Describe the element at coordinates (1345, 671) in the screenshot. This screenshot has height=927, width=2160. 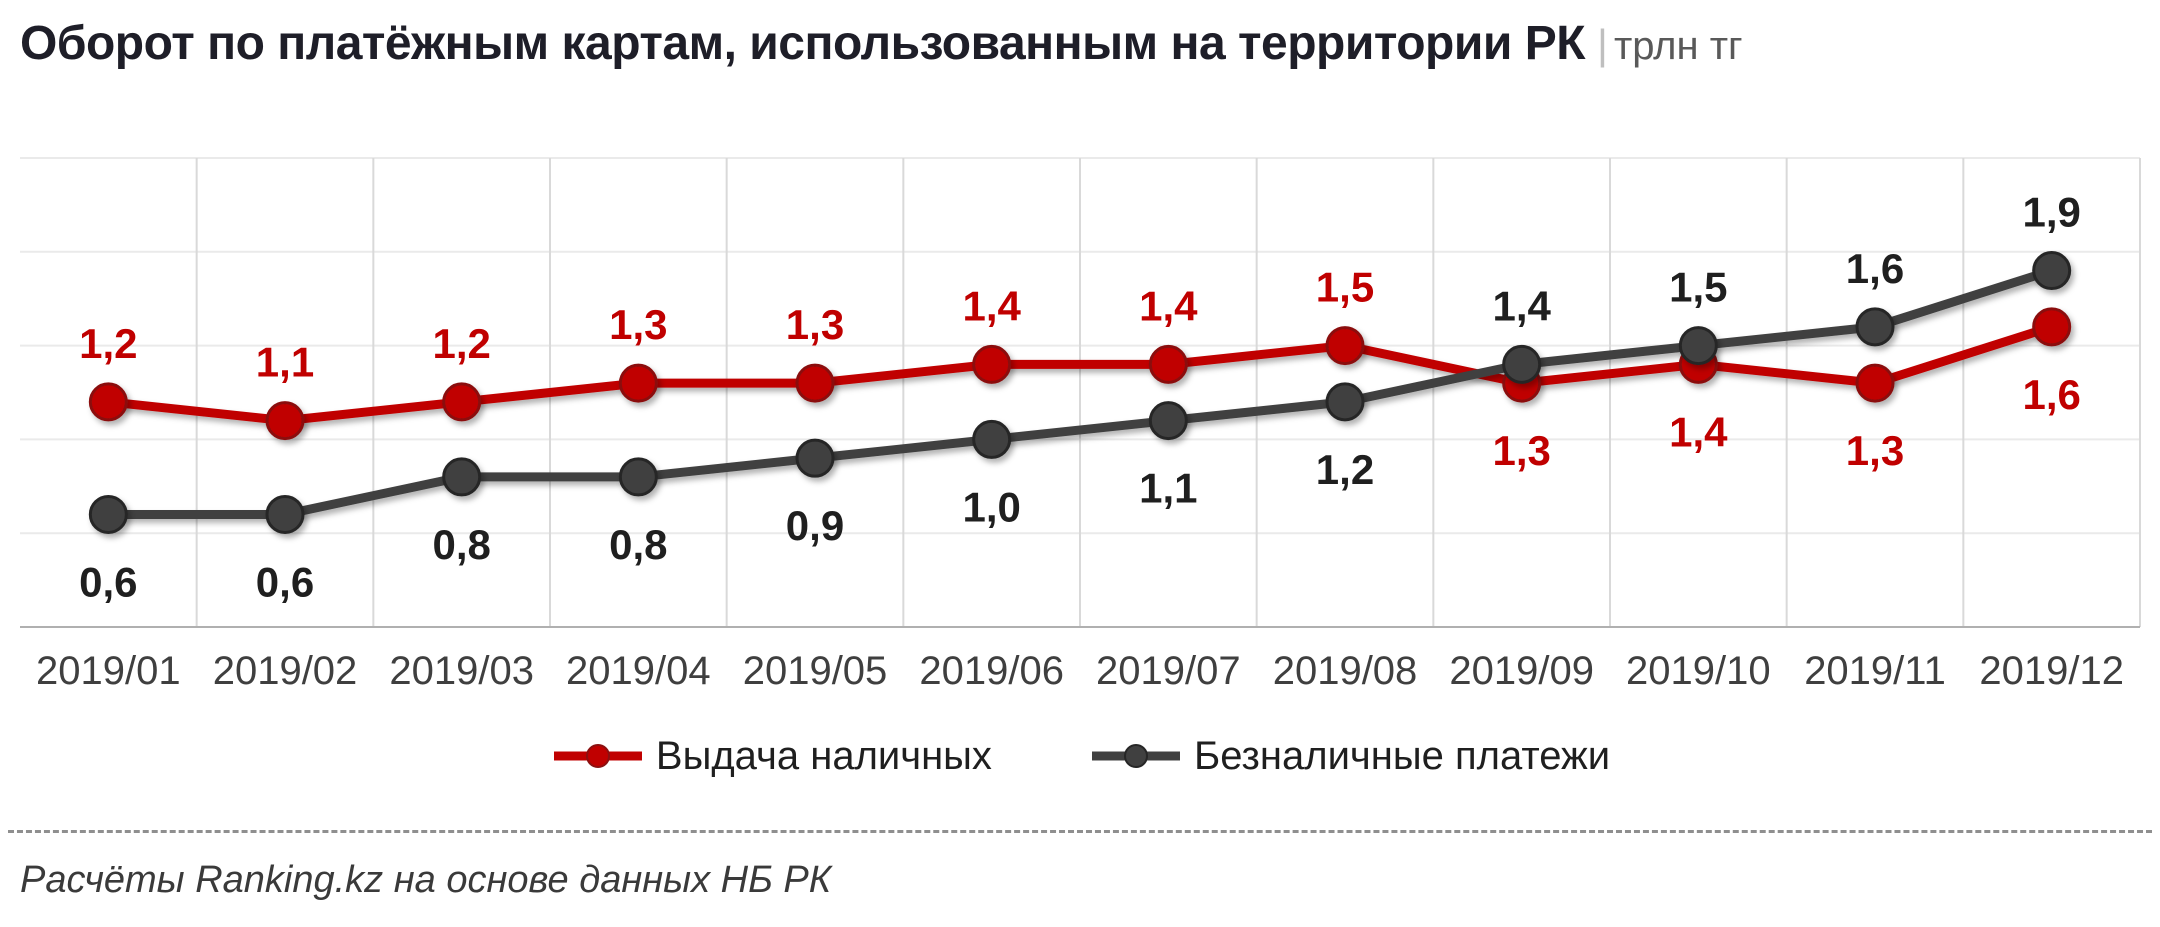
I see `x-tick-label: 2019/08` at that location.